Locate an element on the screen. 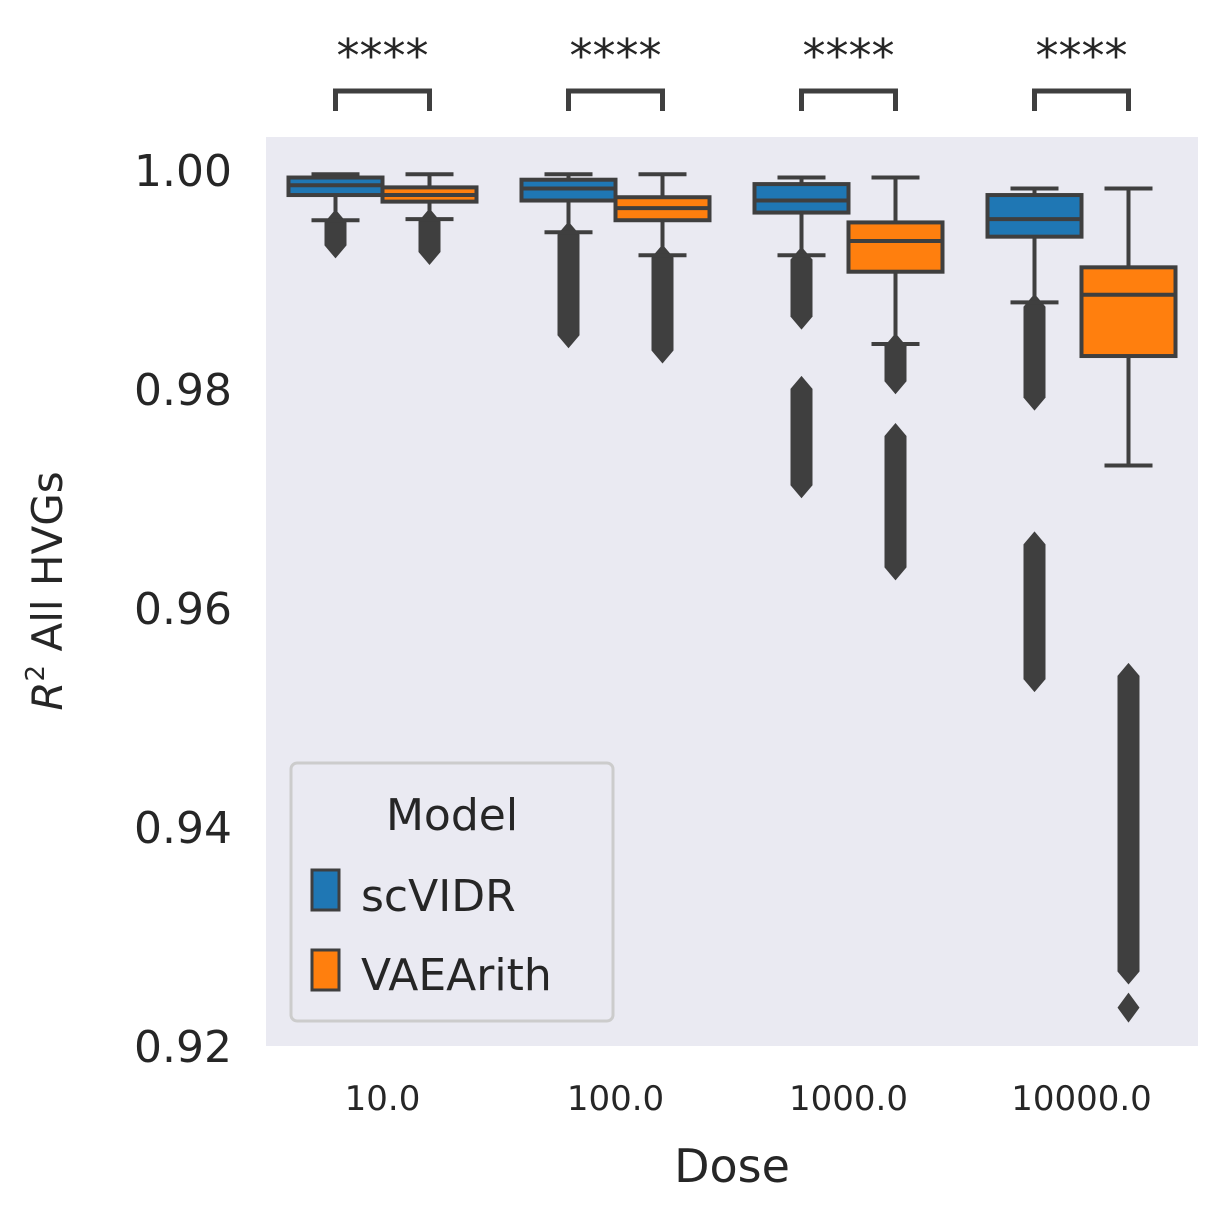 Image resolution: width=1229 pixels, height=1227 pixels. y-tick-labels: 0.92 0.94 0.96 0.98 1.00 is located at coordinates (183, 609).